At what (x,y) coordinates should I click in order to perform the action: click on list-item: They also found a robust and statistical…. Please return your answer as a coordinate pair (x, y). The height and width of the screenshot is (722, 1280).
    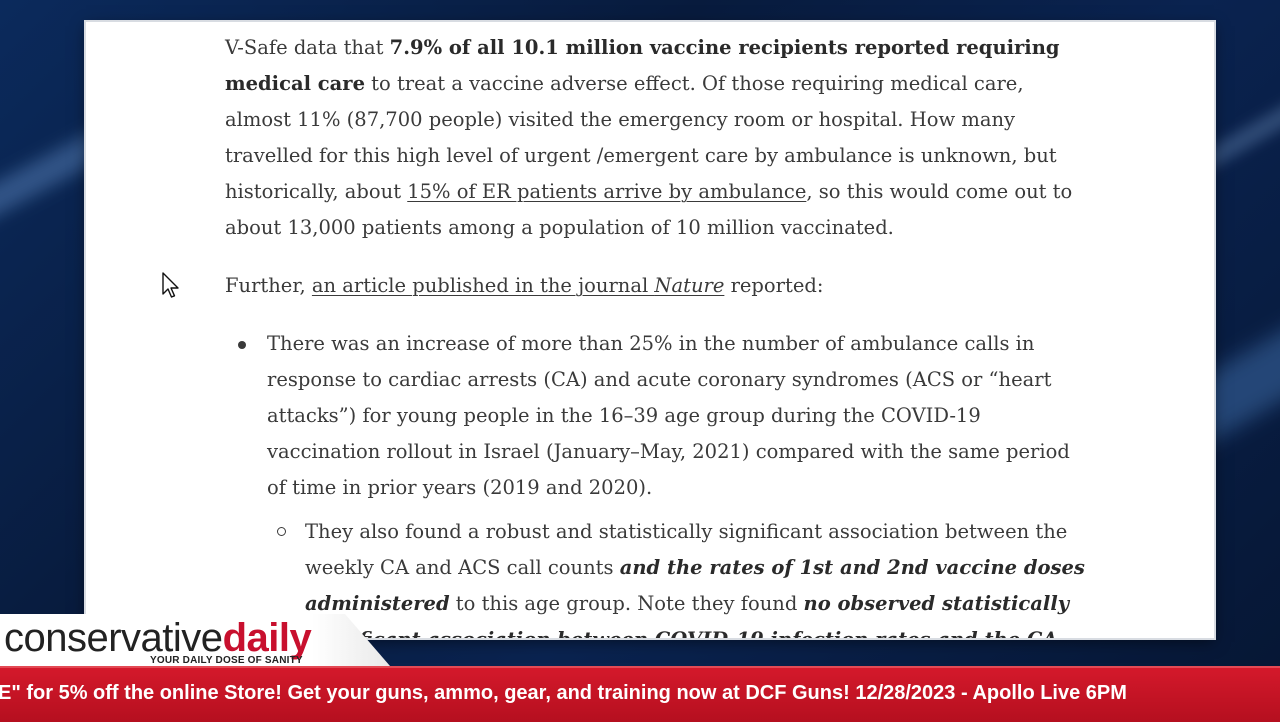
    Looking at the image, I should click on (681, 576).